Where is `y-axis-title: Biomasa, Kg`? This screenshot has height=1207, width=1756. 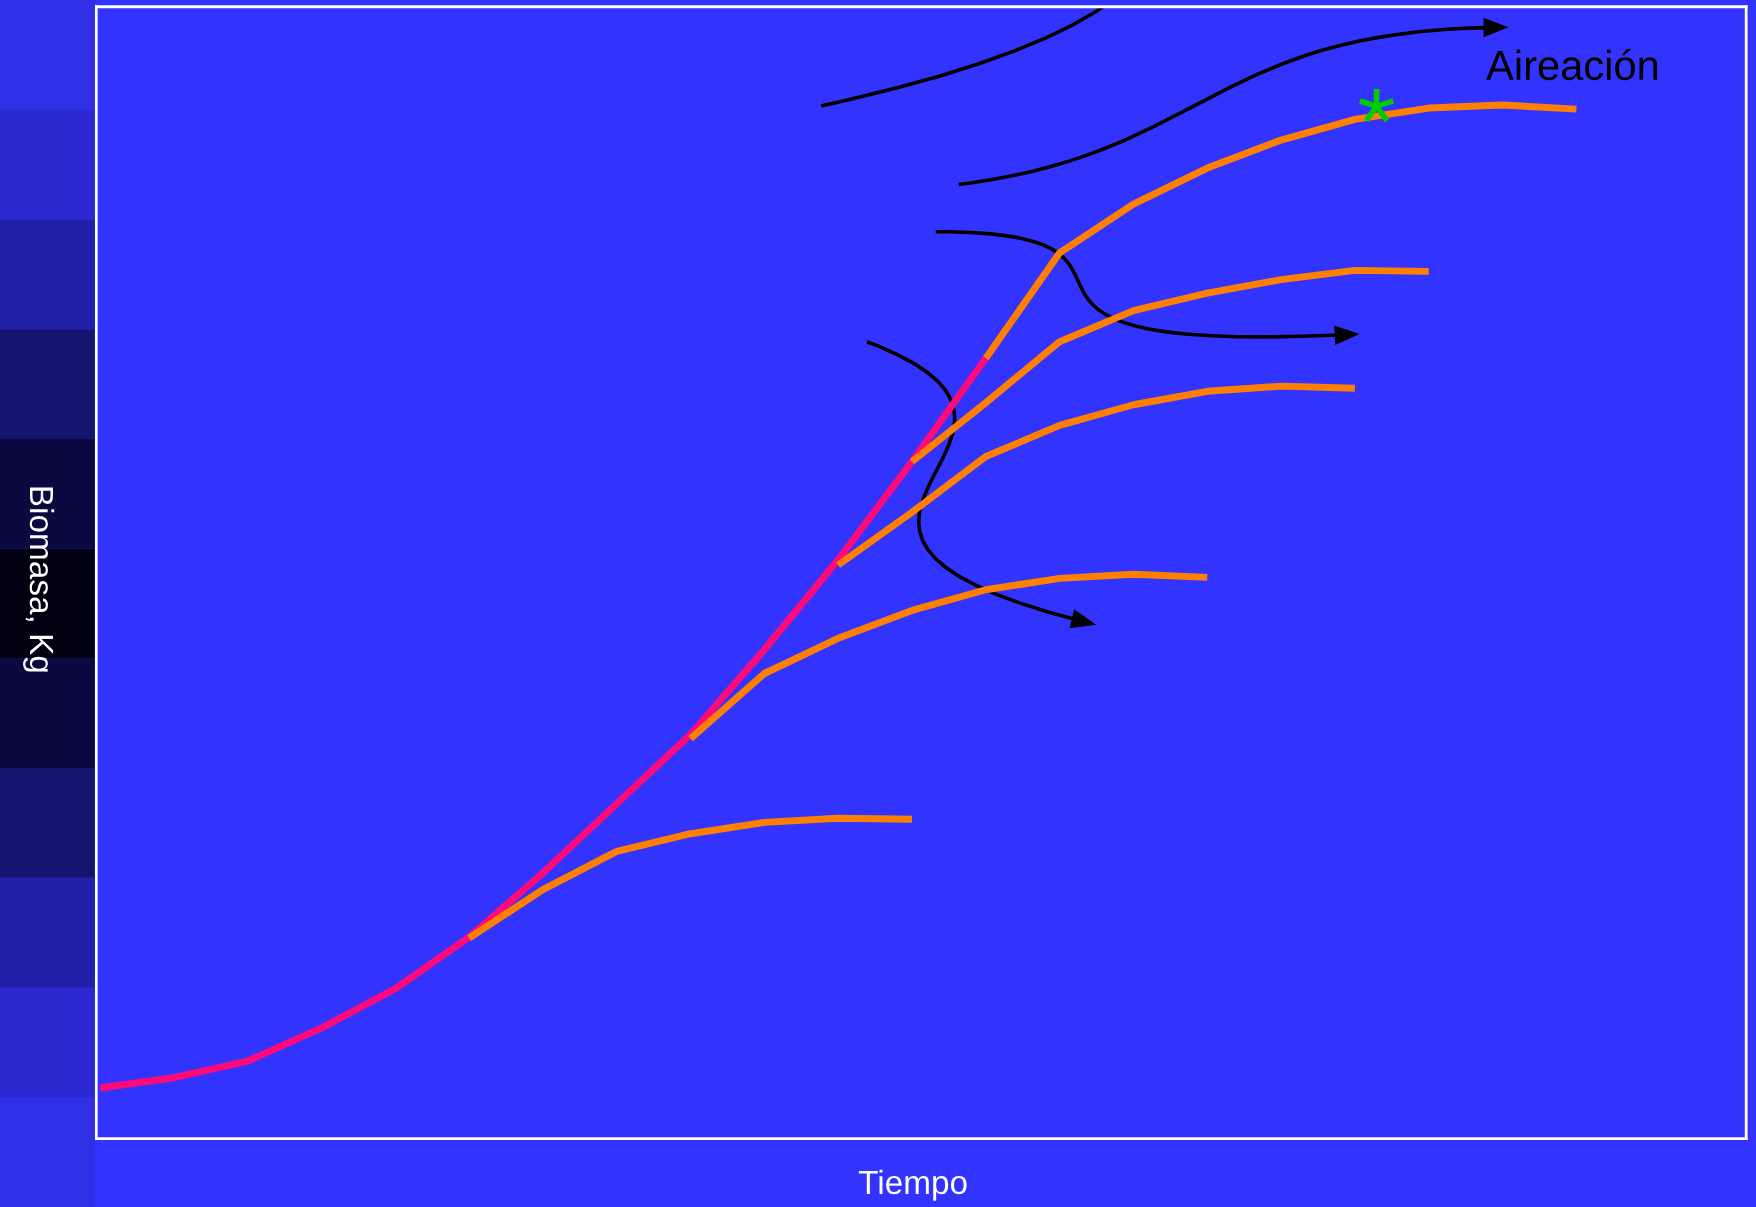 y-axis-title: Biomasa, Kg is located at coordinates (39, 579).